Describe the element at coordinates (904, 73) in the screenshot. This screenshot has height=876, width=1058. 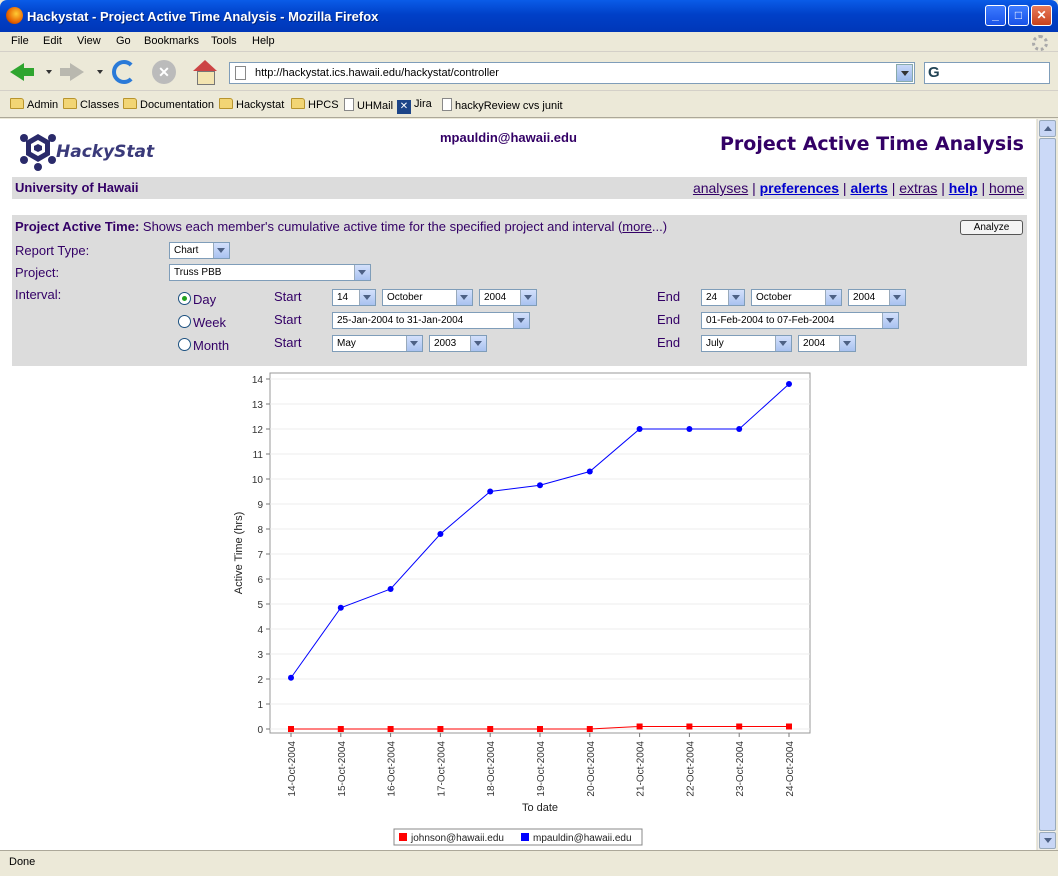
I see `url-history-dropdown` at that location.